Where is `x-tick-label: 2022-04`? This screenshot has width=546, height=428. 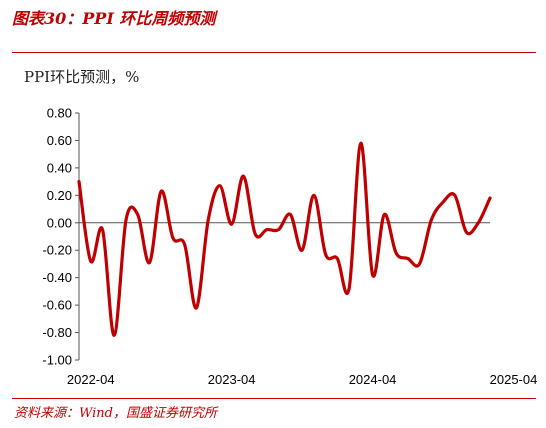 x-tick-label: 2022-04 is located at coordinates (91, 379).